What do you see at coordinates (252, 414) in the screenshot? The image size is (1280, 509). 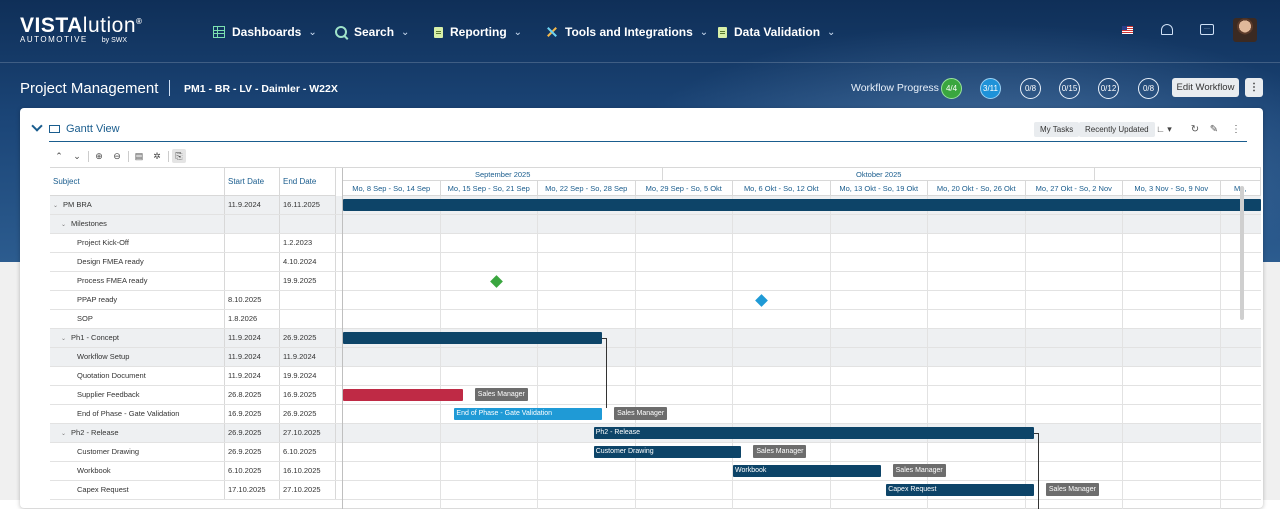 I see `start-date-cell: 16.9.2025` at bounding box center [252, 414].